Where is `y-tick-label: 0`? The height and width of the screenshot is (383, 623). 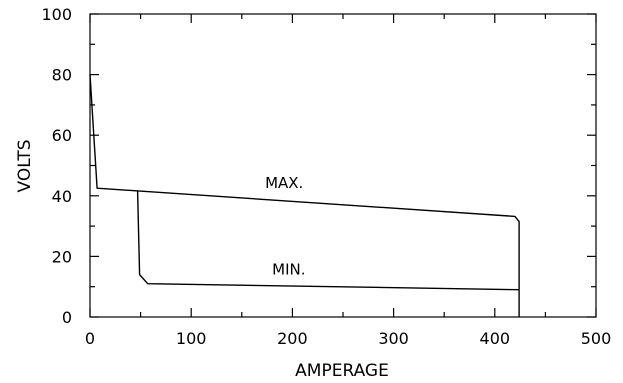
y-tick-label: 0 is located at coordinates (67, 317).